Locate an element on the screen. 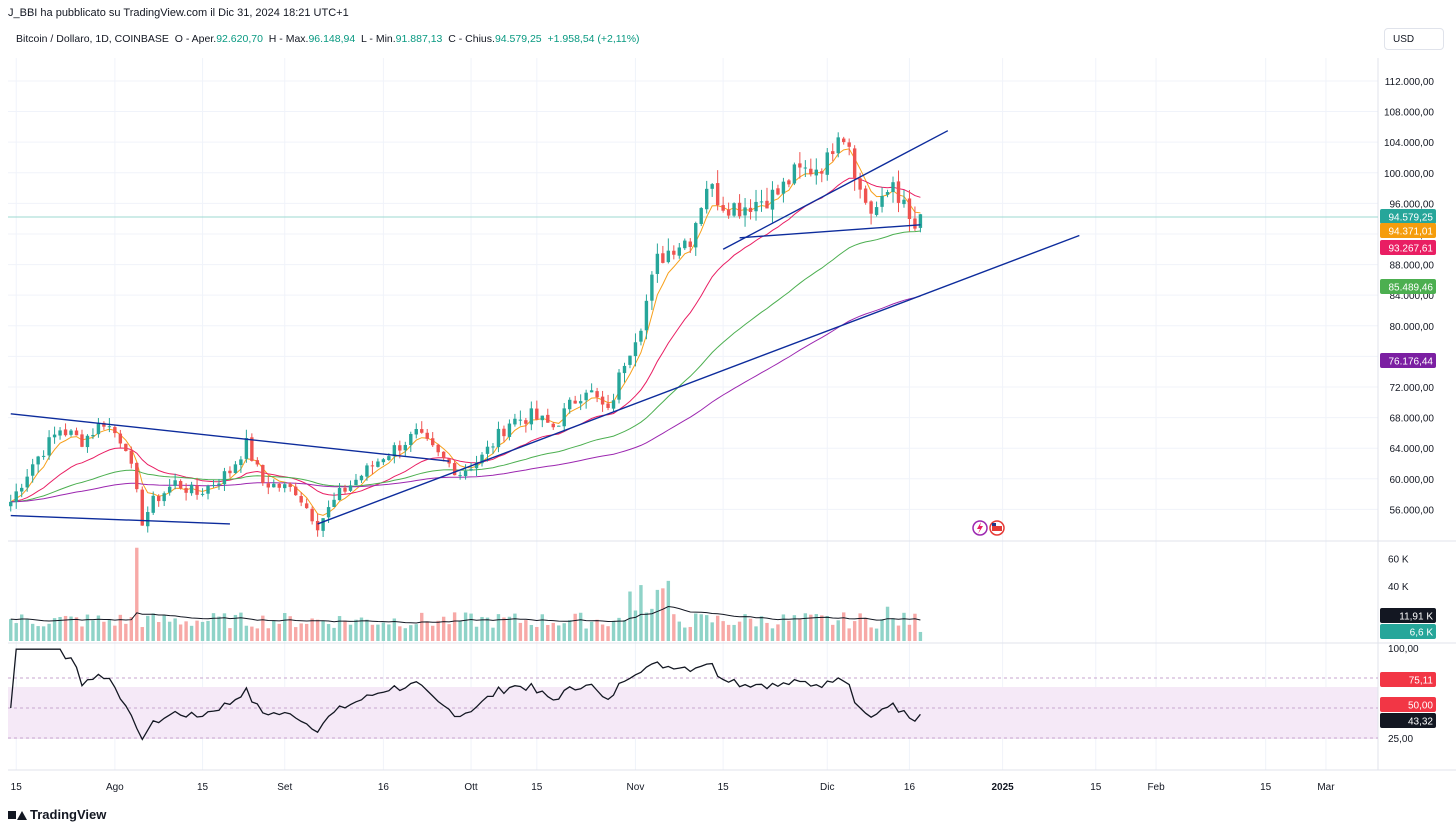 This screenshot has width=1456, height=832. time-tick-label: 16 is located at coordinates (384, 787).